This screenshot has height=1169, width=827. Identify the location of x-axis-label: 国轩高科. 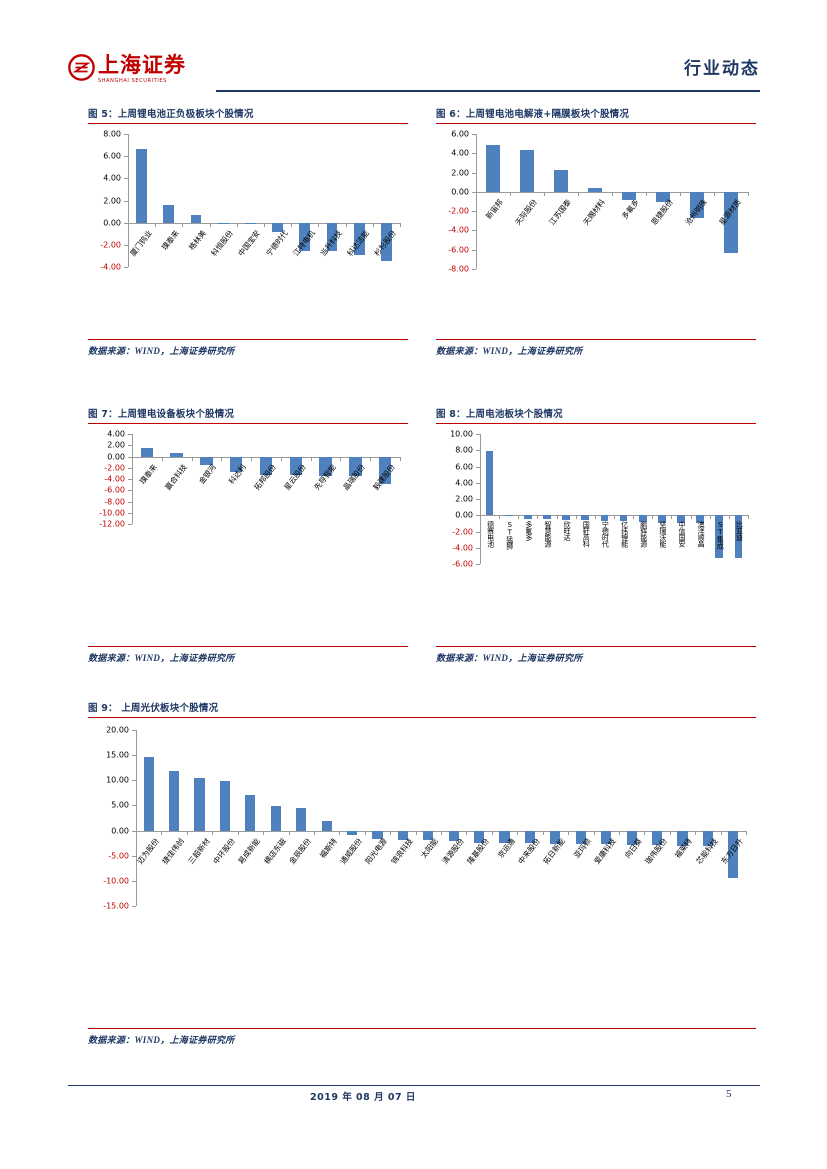
(586, 534).